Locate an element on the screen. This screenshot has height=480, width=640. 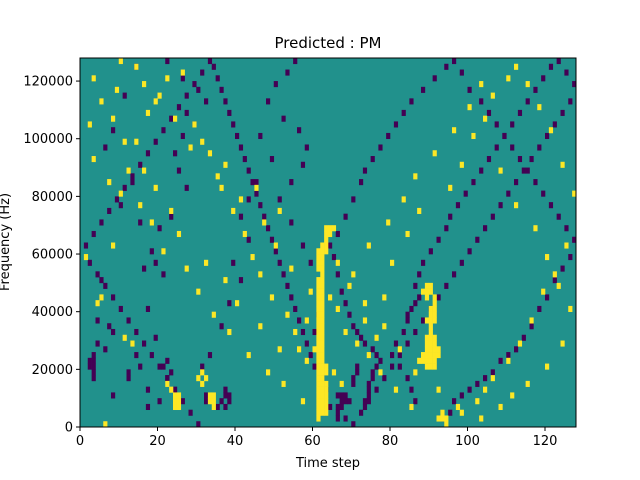
y-tick-label: 60000 is located at coordinates (52, 255).